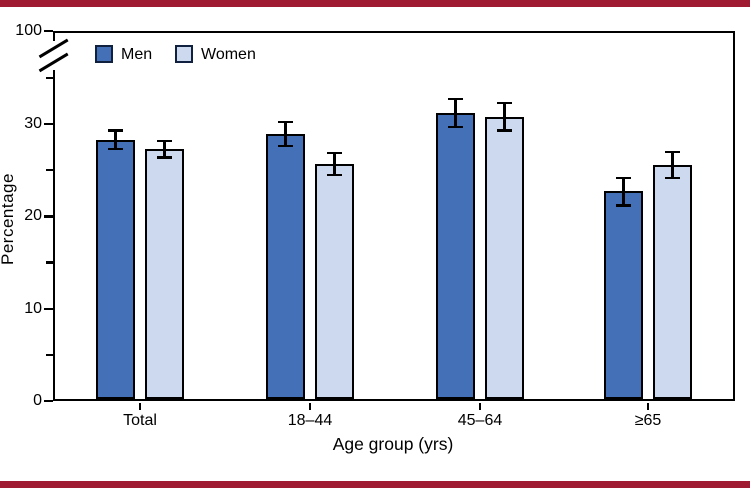  I want to click on x-category-label: Total, so click(140, 420).